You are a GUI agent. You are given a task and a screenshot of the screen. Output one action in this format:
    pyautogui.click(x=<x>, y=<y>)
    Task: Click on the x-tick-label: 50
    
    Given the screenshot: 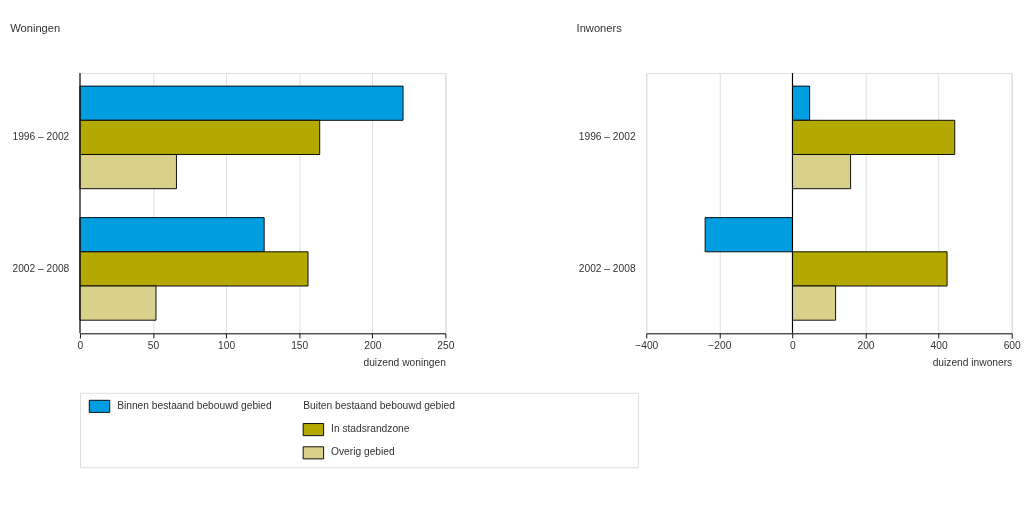 What is the action you would take?
    pyautogui.click(x=153, y=345)
    